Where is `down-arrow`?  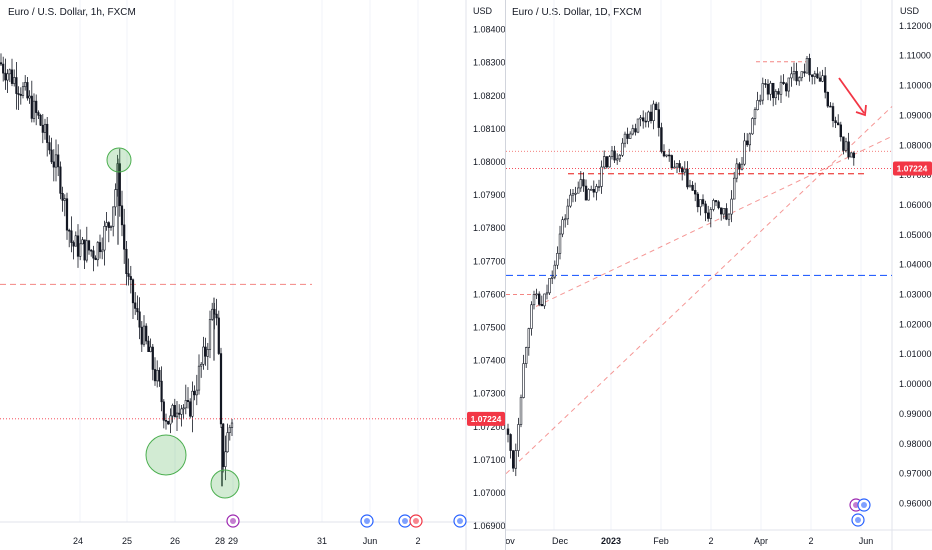
down-arrow is located at coordinates (851, 95).